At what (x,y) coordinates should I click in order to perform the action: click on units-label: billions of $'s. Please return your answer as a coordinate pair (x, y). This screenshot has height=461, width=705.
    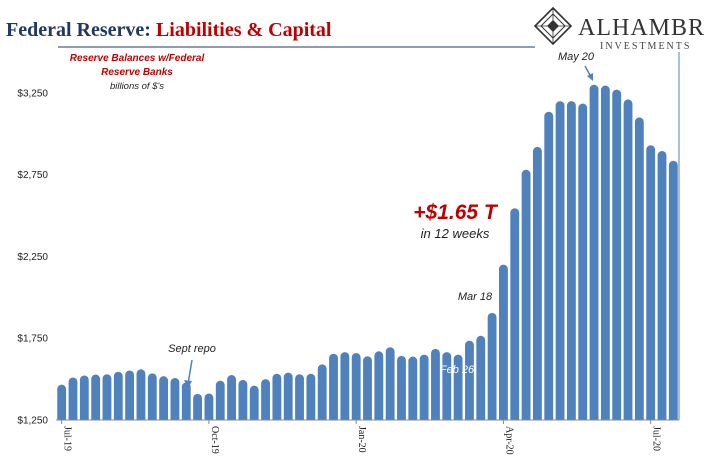
    Looking at the image, I should click on (137, 86).